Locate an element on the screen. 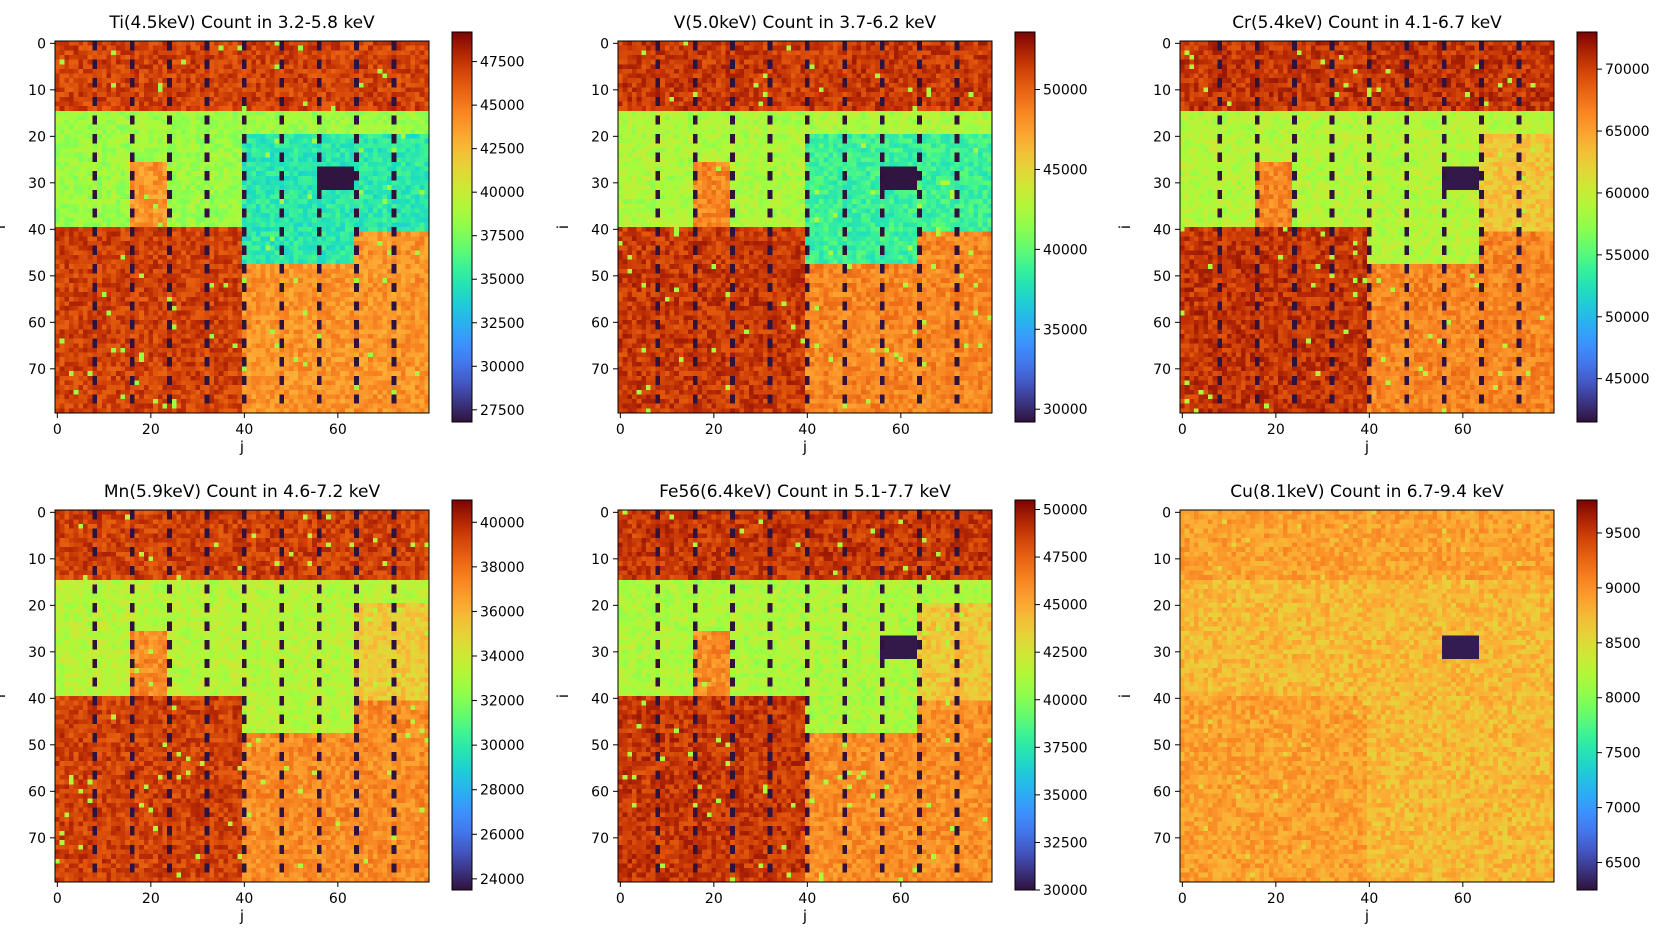  colorbar-tick-label: 24000 is located at coordinates (502, 880).